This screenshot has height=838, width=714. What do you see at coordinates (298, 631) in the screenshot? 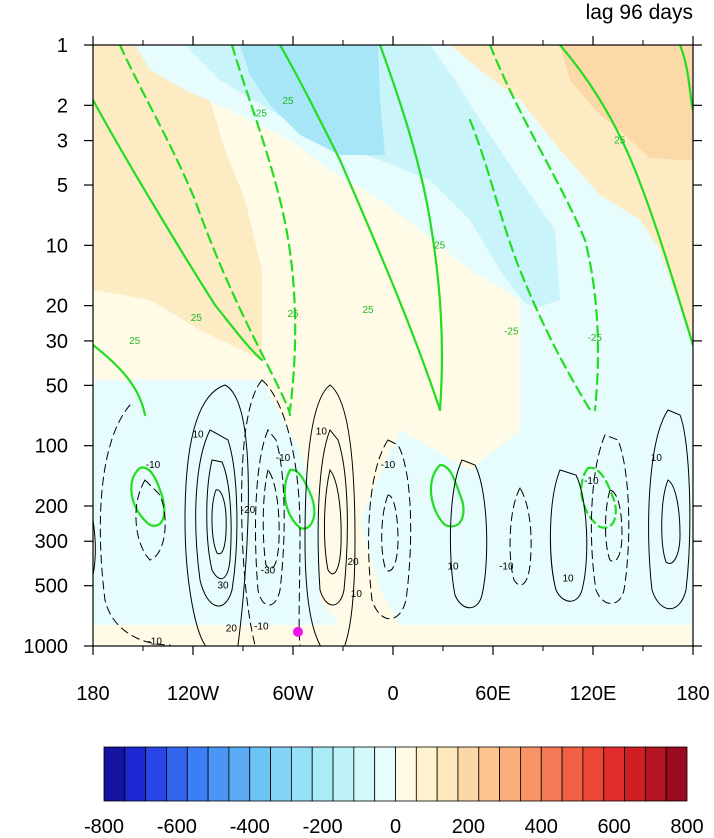
I see `location-marker` at bounding box center [298, 631].